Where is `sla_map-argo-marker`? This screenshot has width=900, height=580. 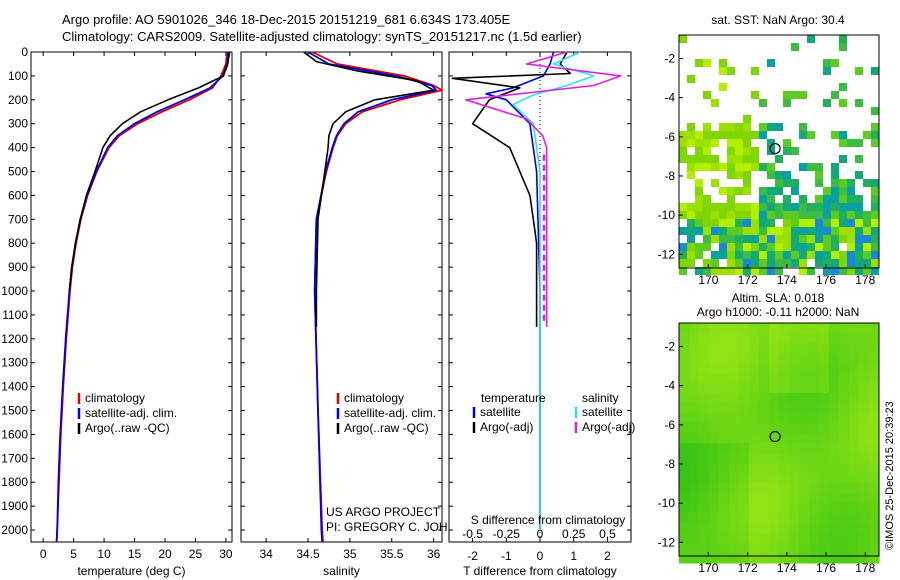
sla_map-argo-marker is located at coordinates (775, 436).